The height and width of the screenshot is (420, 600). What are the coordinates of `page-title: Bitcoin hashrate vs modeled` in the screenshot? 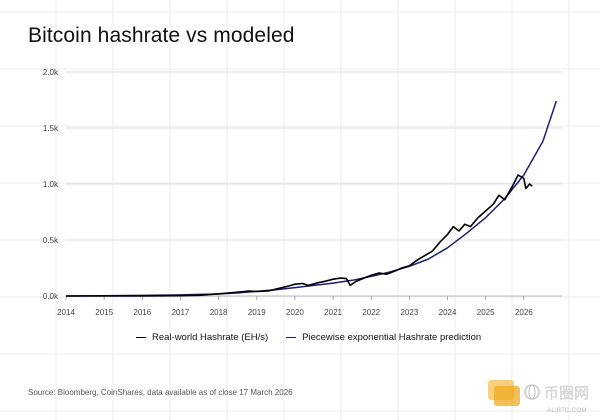 It's located at (161, 35).